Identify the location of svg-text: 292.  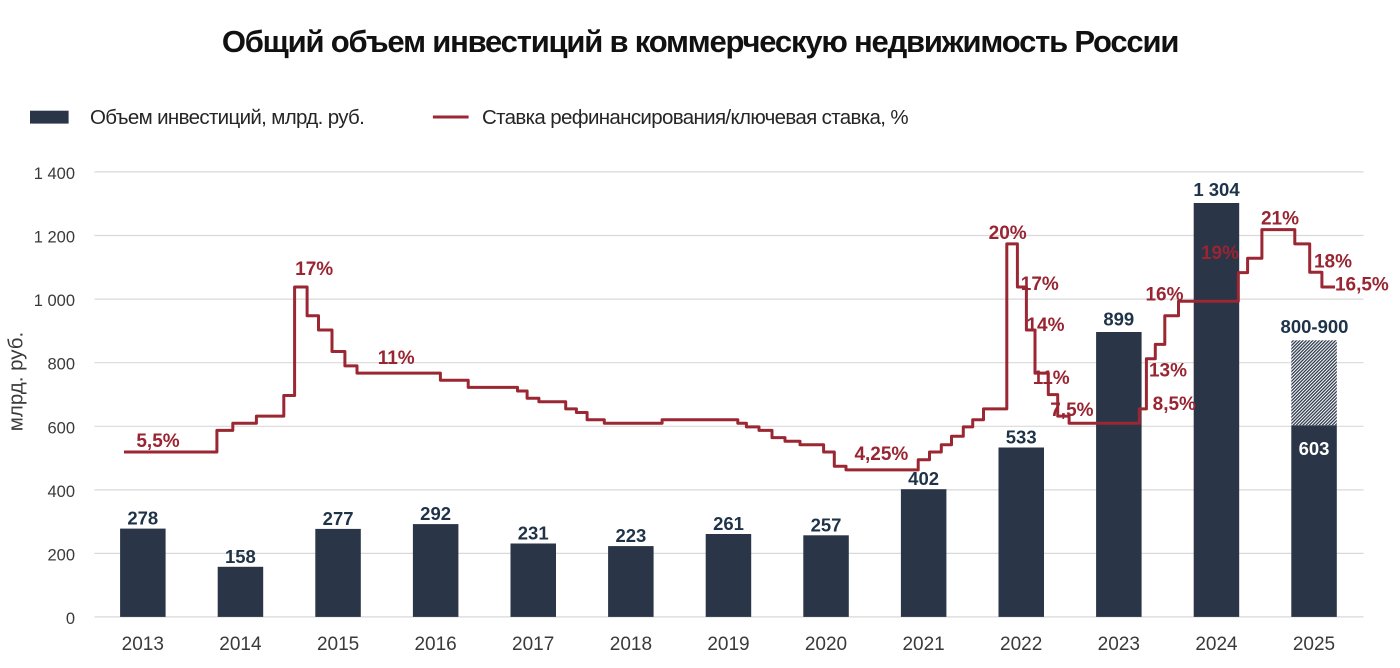
(435, 513).